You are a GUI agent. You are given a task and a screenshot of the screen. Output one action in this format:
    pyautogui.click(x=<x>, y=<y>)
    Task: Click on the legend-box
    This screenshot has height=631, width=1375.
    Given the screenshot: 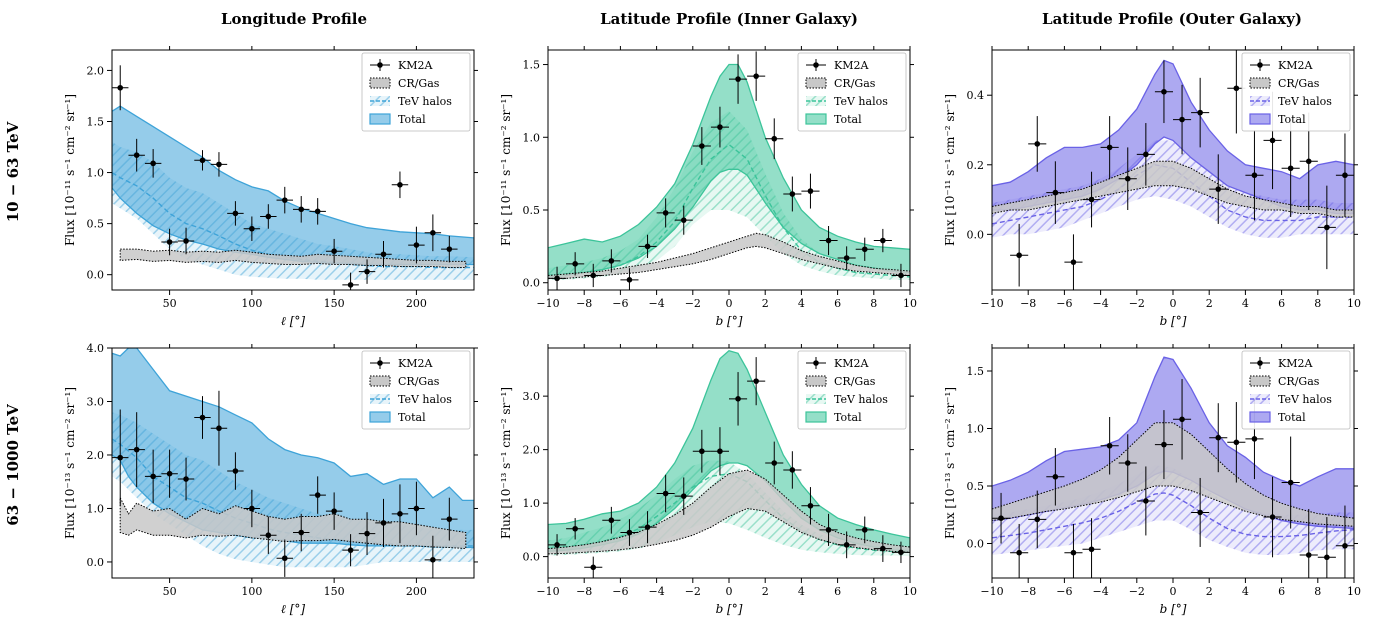 What is the action you would take?
    pyautogui.click(x=852, y=92)
    